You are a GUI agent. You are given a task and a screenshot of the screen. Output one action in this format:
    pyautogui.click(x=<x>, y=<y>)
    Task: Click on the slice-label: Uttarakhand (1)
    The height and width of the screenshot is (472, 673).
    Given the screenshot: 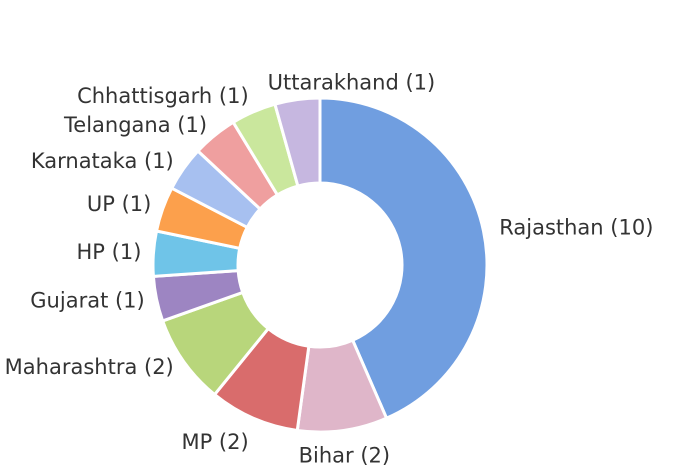 What is the action you would take?
    pyautogui.click(x=352, y=83)
    